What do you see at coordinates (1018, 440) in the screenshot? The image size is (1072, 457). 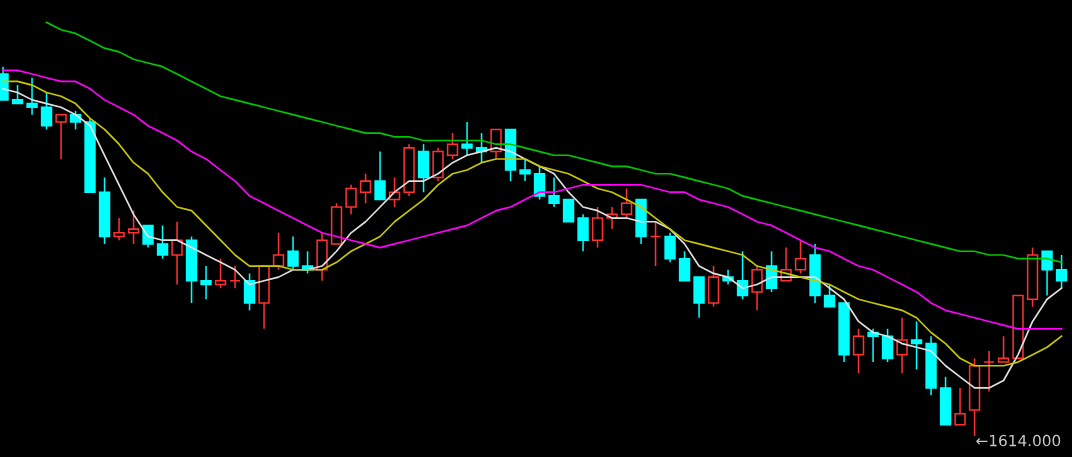 I see `annotation: ←1614.000` at bounding box center [1018, 440].